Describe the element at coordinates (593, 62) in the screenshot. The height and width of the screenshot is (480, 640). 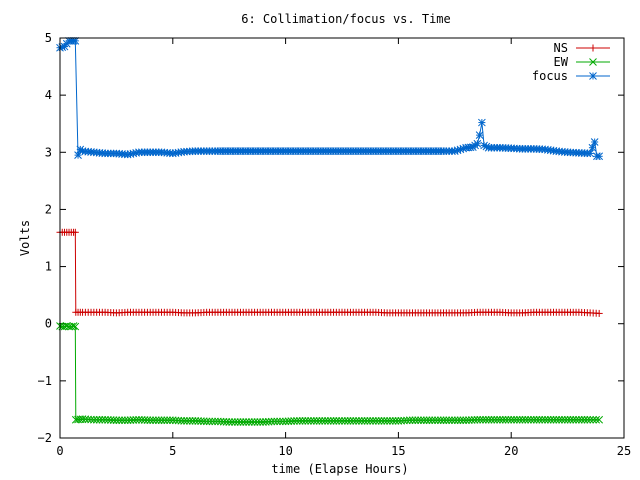
I see `legend-marker-EW` at that location.